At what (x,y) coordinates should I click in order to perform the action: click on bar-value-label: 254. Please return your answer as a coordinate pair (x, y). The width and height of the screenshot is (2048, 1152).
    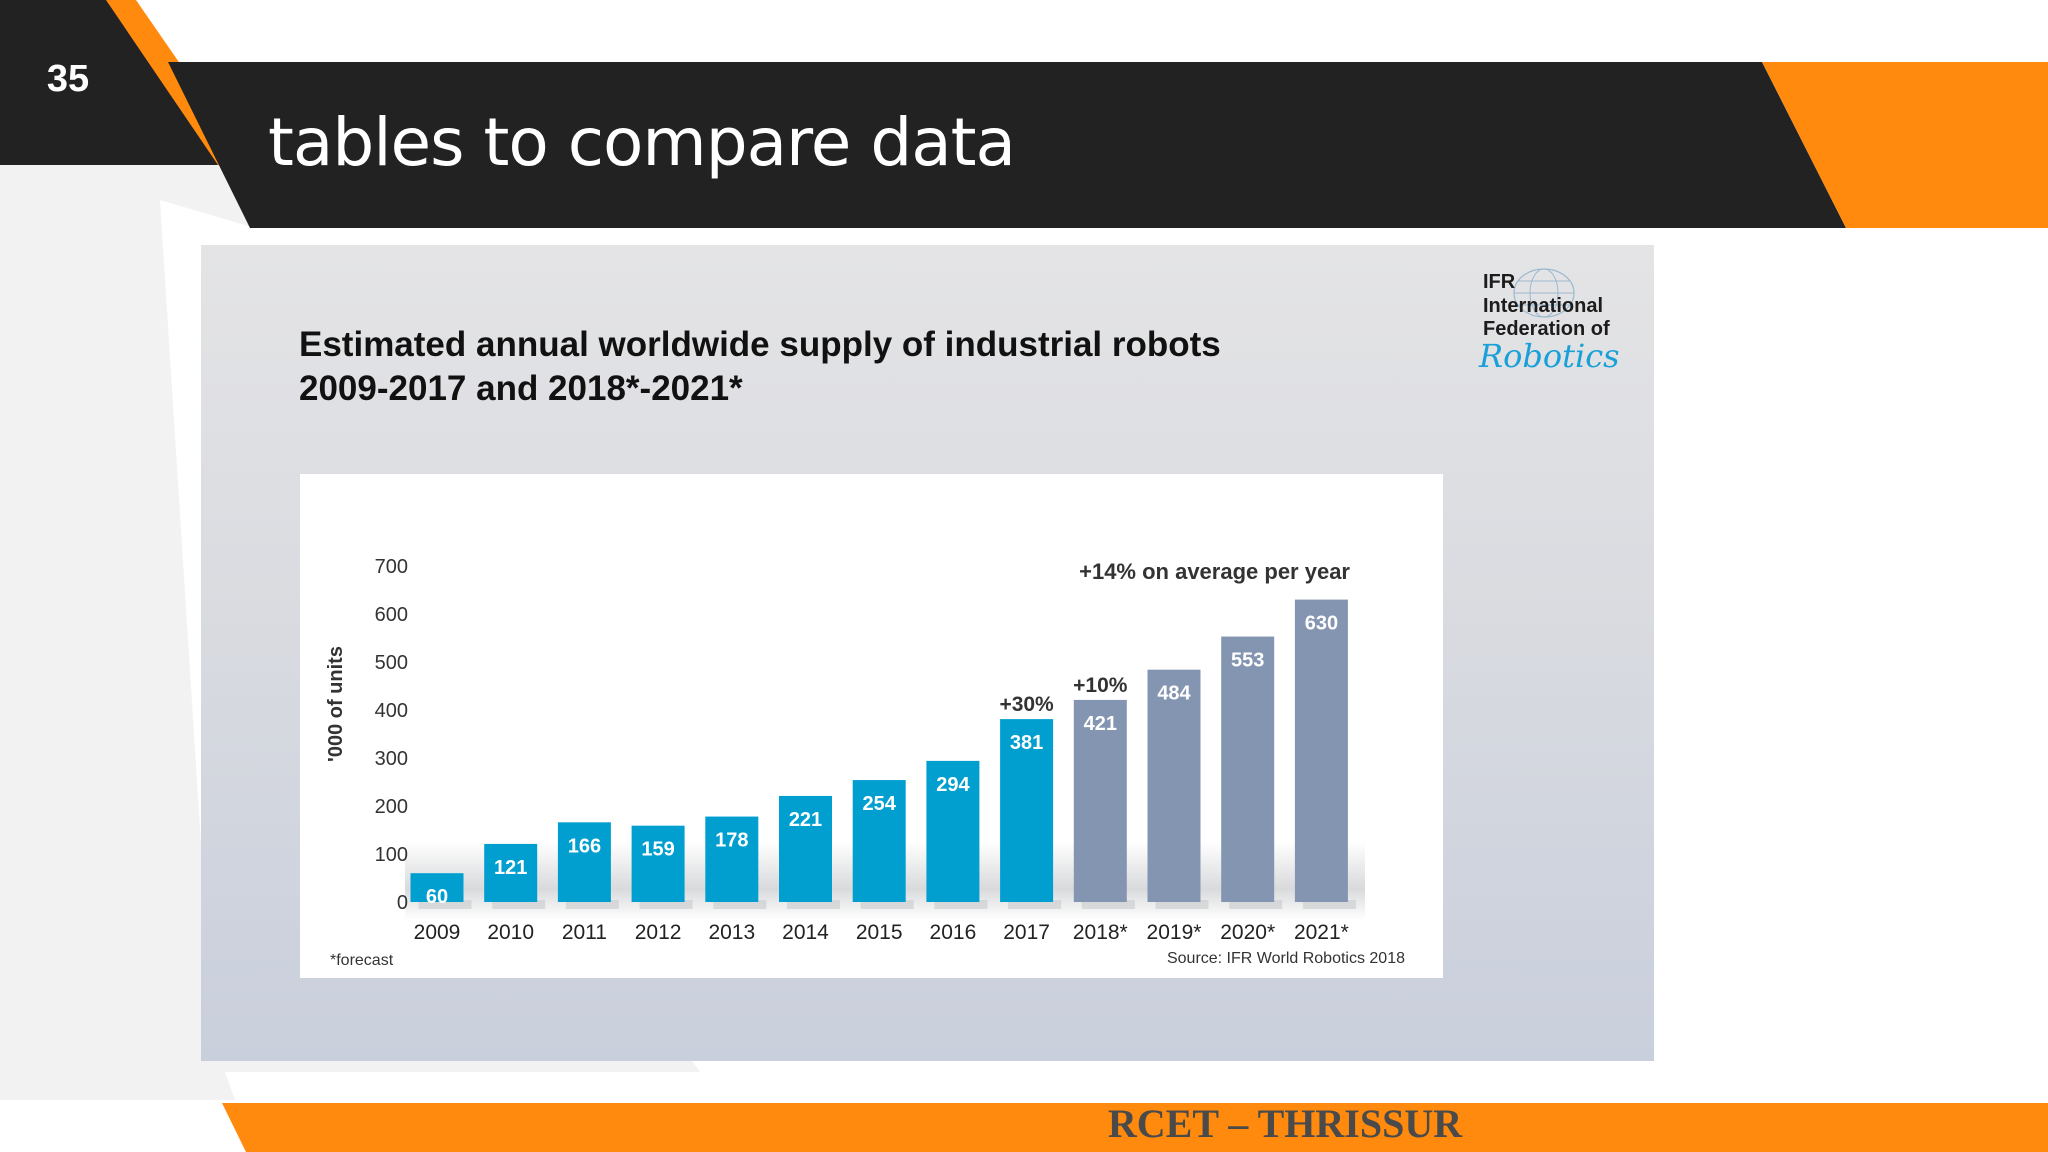
    Looking at the image, I should click on (880, 804).